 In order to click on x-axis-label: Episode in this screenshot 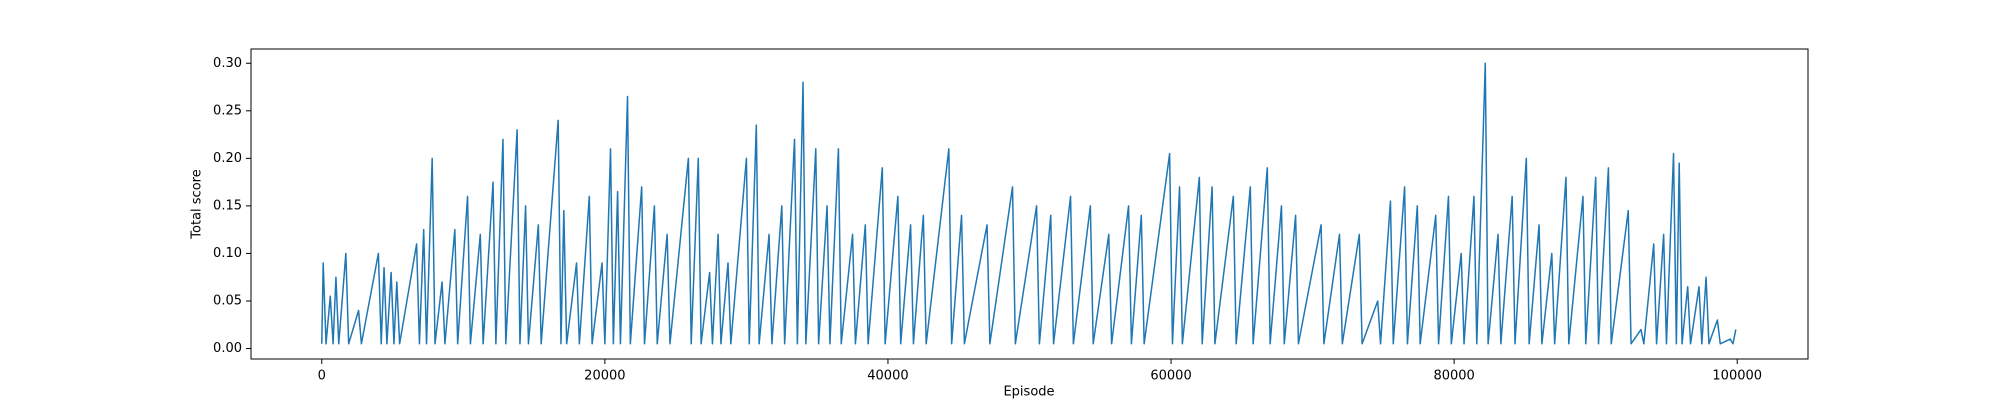, I will do `click(1028, 392)`.